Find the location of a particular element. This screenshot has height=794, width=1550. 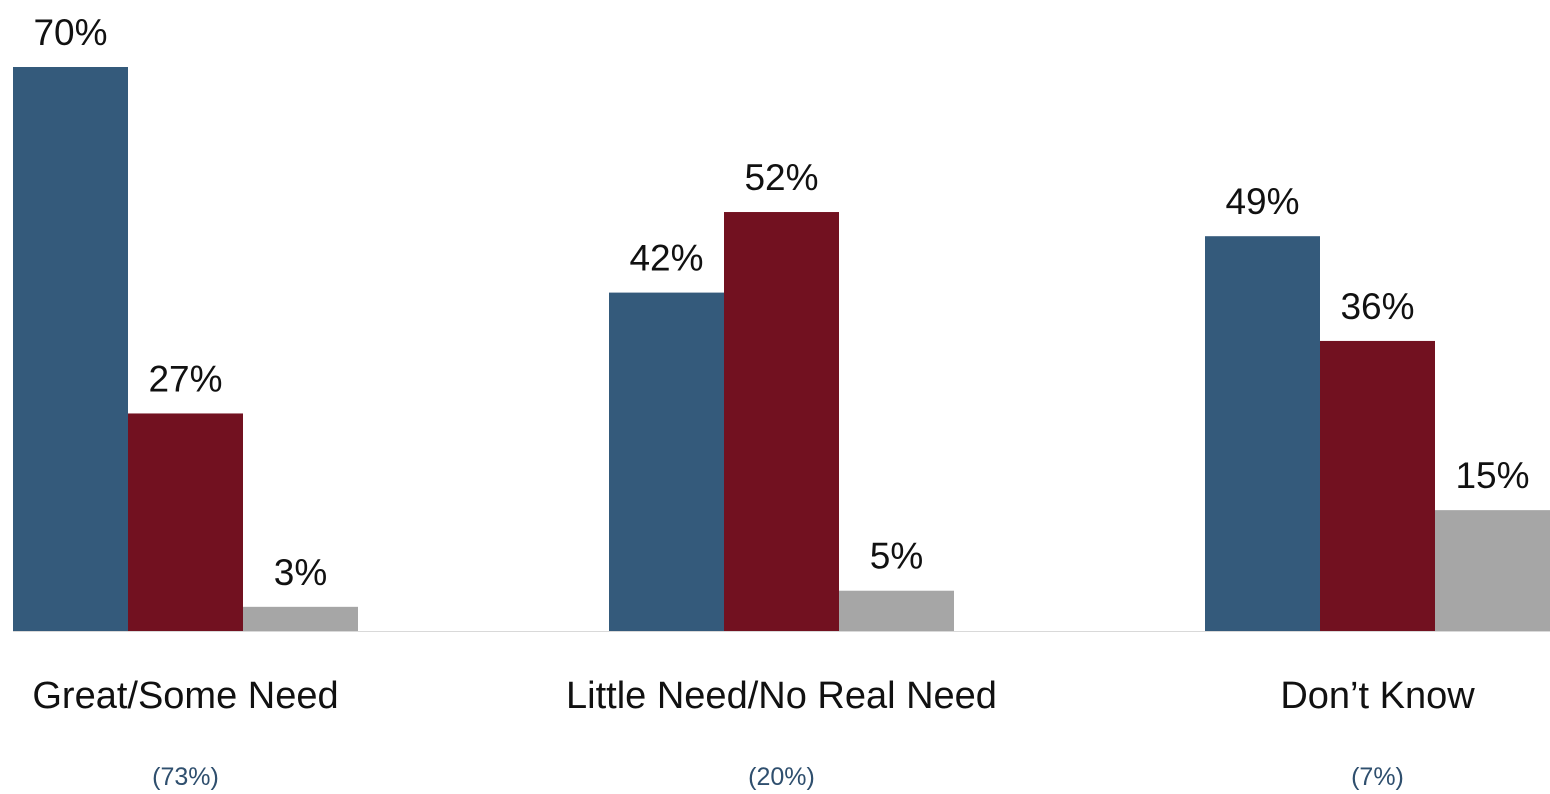

category-label-2: Little Need/No Real Need is located at coordinates (781, 696).